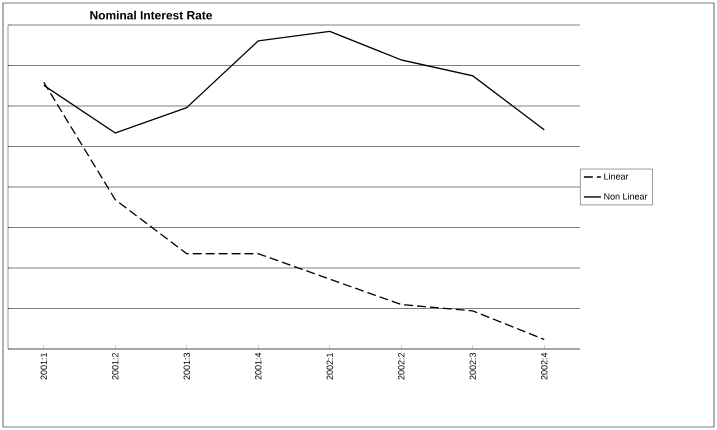  Describe the element at coordinates (115, 366) in the screenshot. I see `x-tick-label: 2001:2` at that location.